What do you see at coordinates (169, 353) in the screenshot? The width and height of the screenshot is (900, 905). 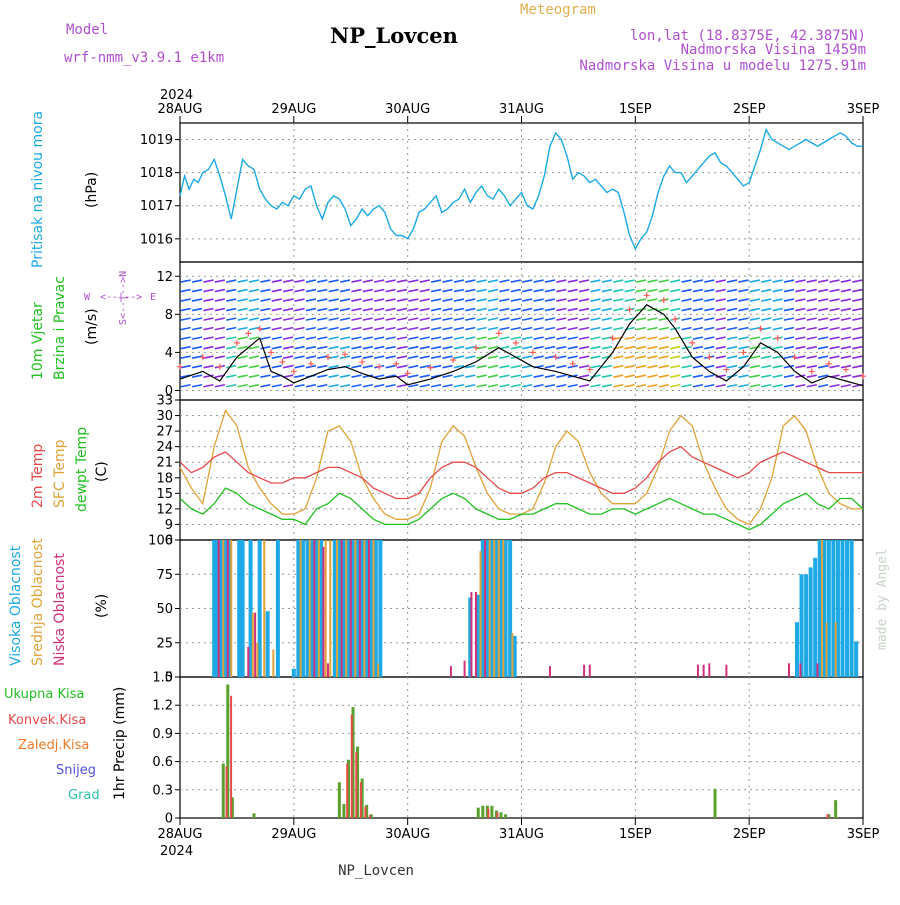 I see `y-tick-label: 4` at bounding box center [169, 353].